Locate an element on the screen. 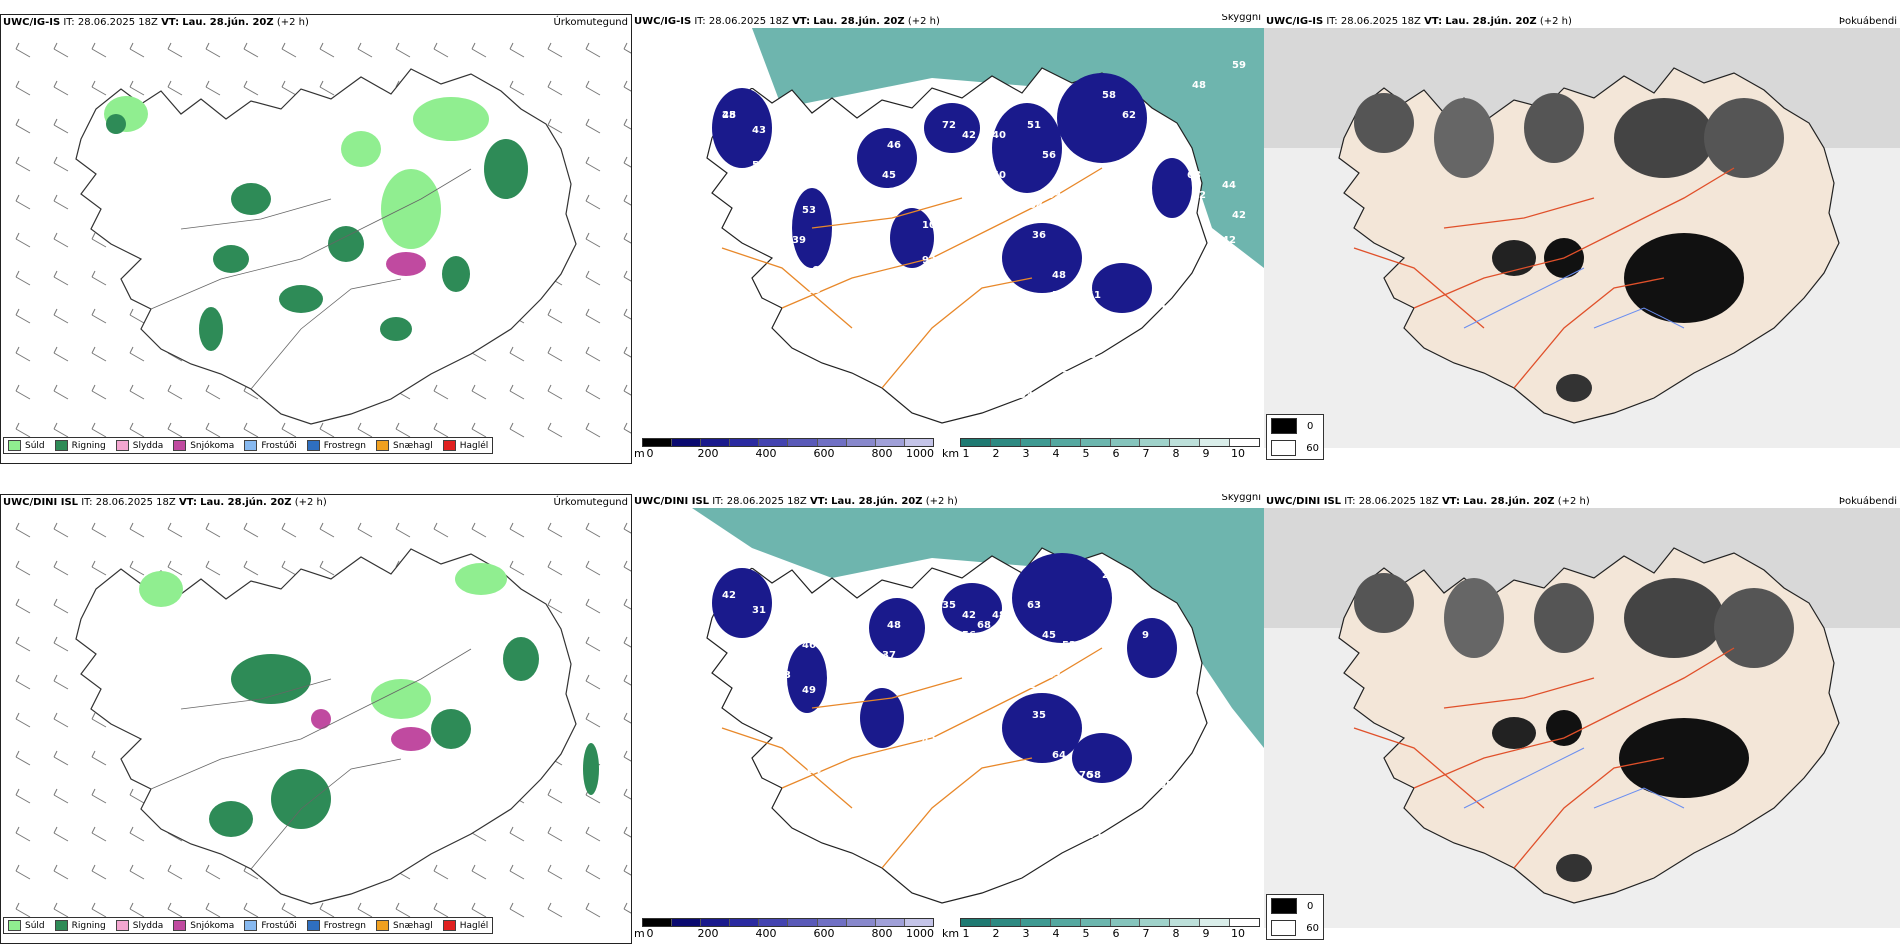  legend-item: Súld is located at coordinates (26, 445).